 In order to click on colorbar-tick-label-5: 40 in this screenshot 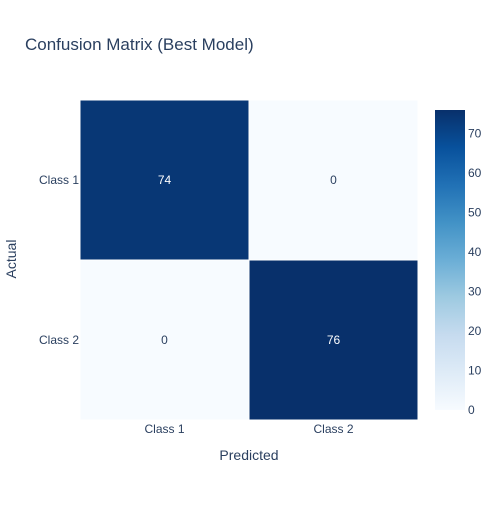, I will do `click(475, 252)`.